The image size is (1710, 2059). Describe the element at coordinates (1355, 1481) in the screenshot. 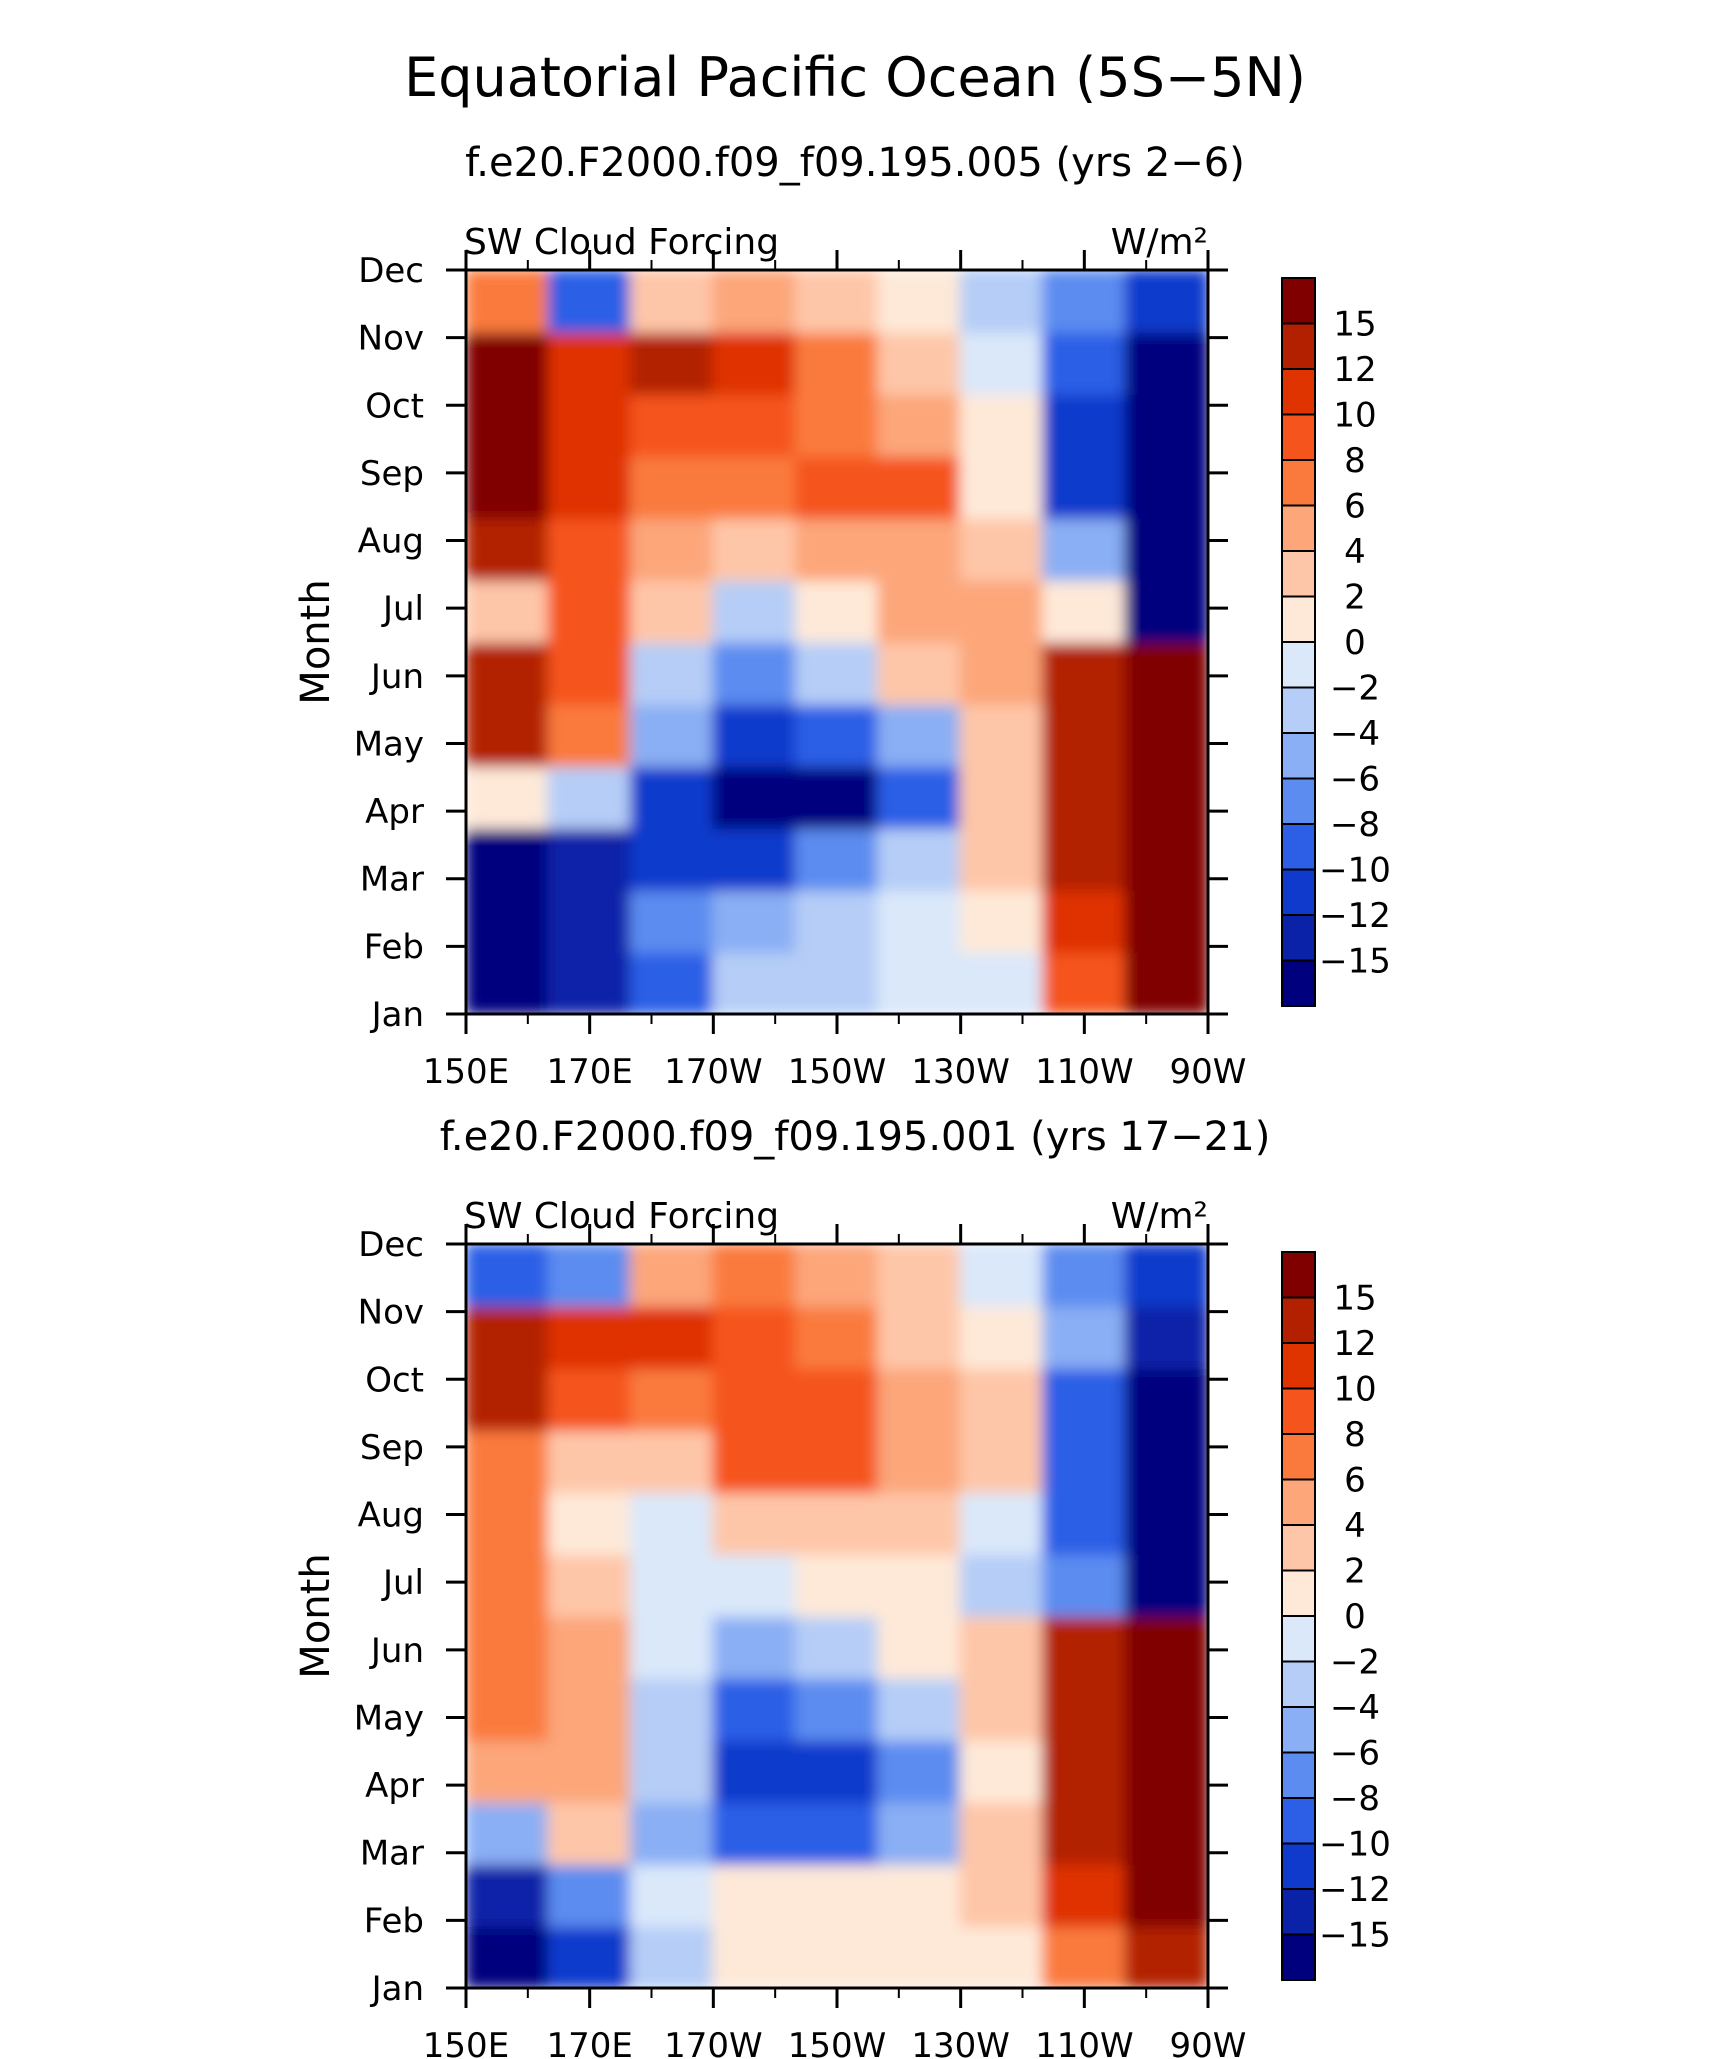

I see `colorbar-label: 6` at that location.